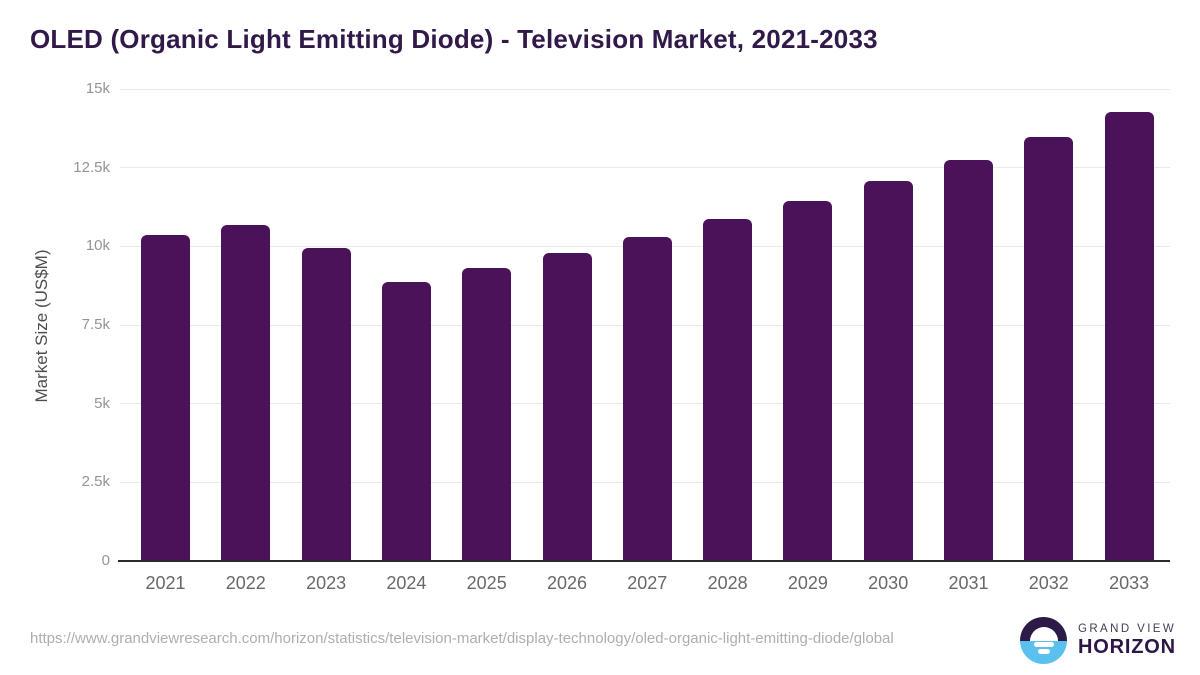 Image resolution: width=1200 pixels, height=675 pixels. Describe the element at coordinates (968, 360) in the screenshot. I see `bar-2031` at that location.